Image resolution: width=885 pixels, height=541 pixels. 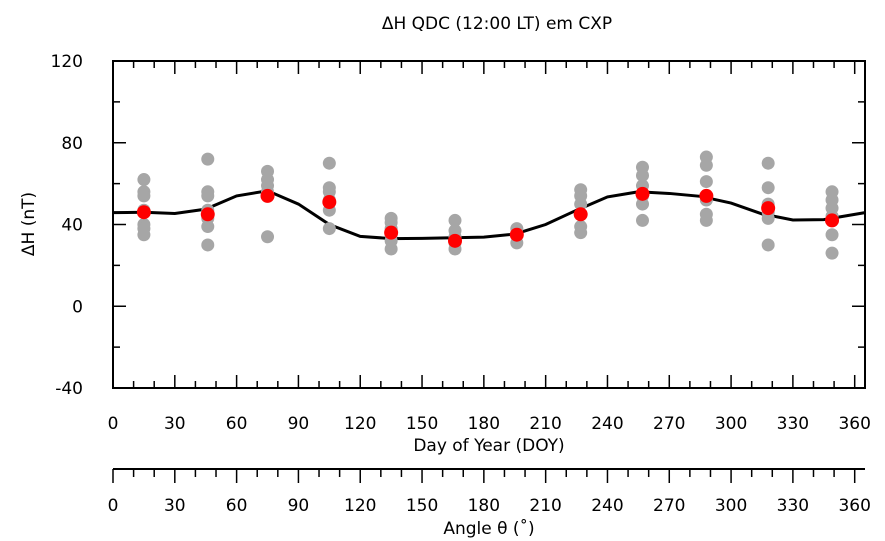 What do you see at coordinates (422, 506) in the screenshot?
I see `secondary-x-tick-label: 150` at bounding box center [422, 506].